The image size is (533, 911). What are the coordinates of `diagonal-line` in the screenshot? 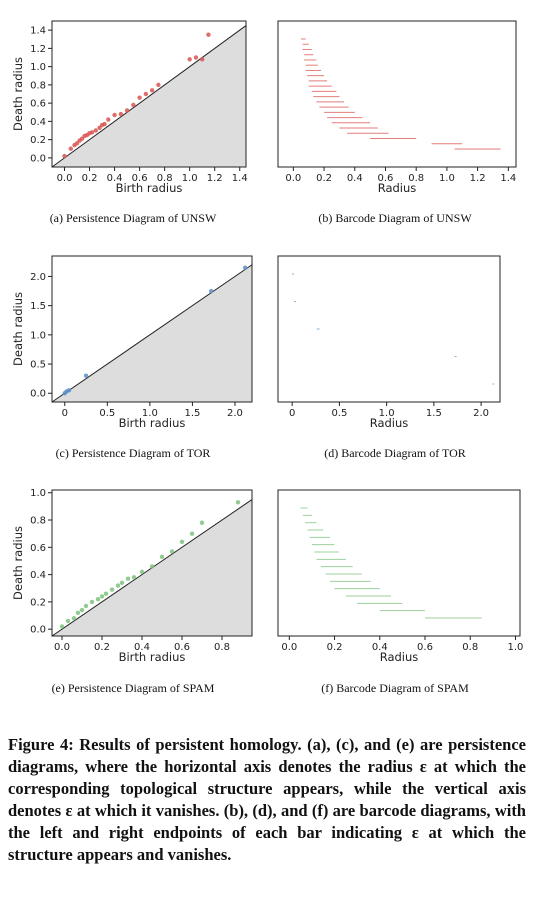 It's located at (149, 96).